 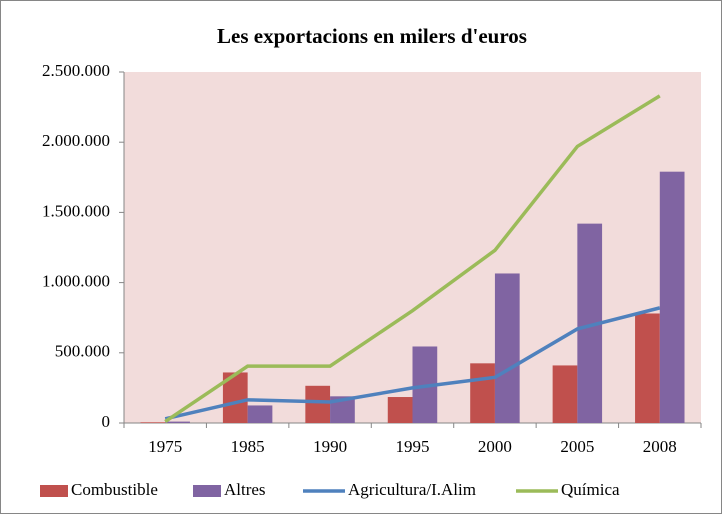 I want to click on x-tick-label: 2000, so click(x=495, y=446).